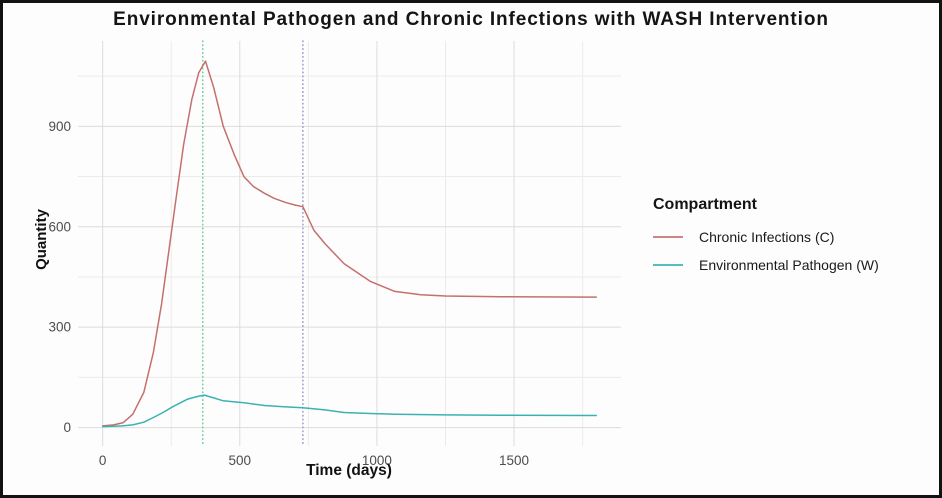 The height and width of the screenshot is (498, 942). I want to click on legend-key-line-pathogen-icon, so click(668, 265).